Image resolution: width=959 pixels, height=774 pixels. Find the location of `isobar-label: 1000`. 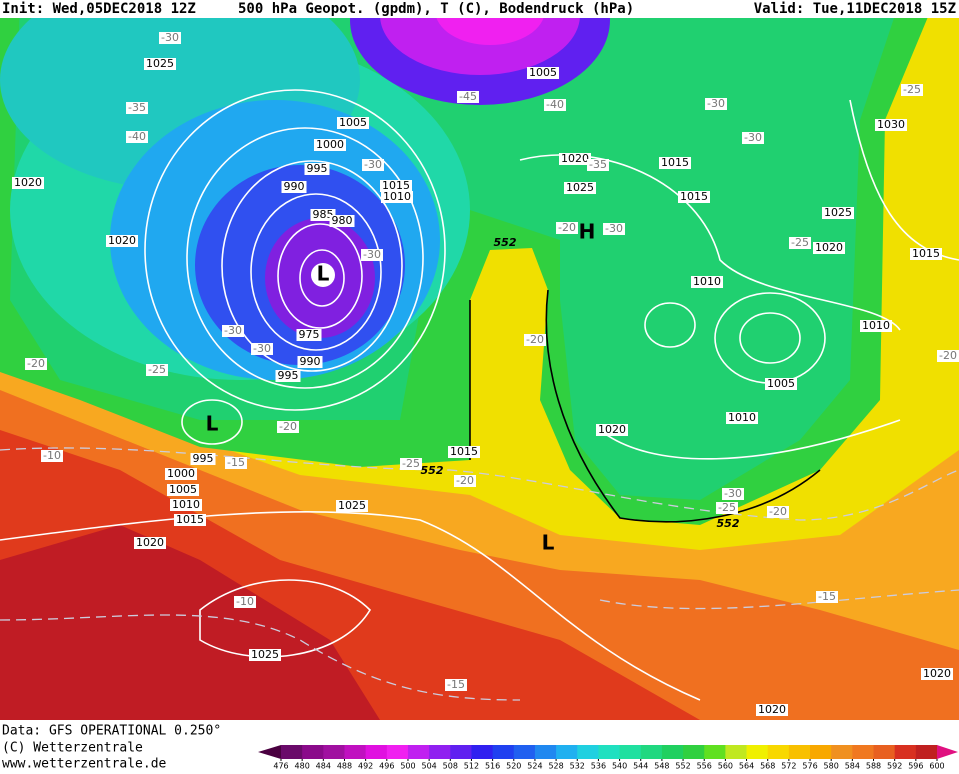

isobar-label: 1000 is located at coordinates (181, 473).